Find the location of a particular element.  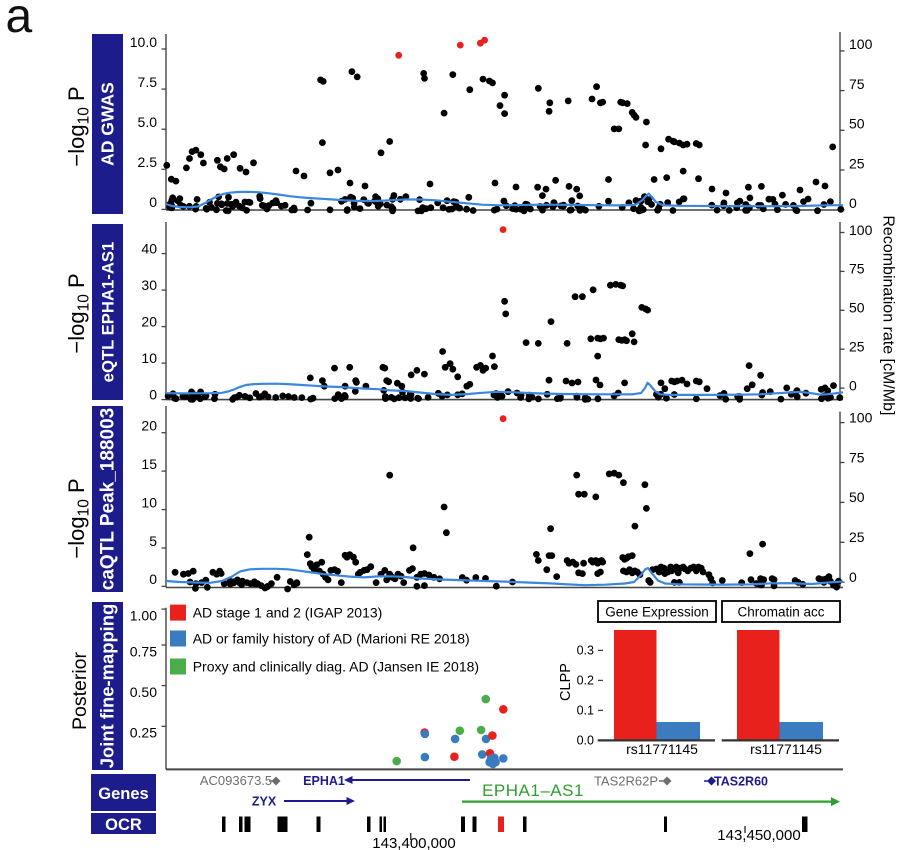

svg-text: 5 is located at coordinates (153, 541).